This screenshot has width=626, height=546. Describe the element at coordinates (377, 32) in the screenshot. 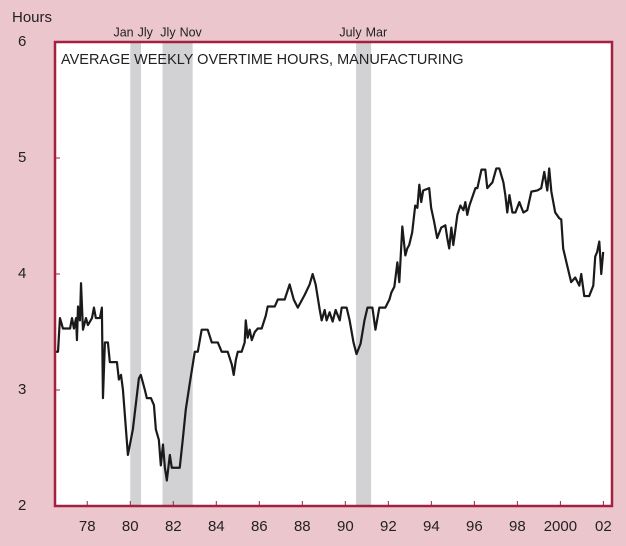

I see `recession-end-label: Mar` at that location.